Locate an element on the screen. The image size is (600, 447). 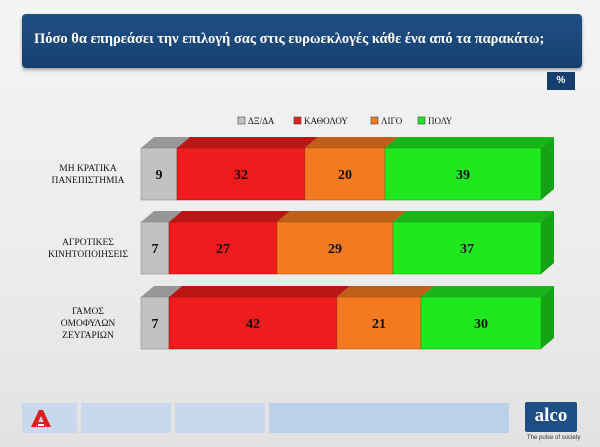
category-label-line: ΠΑΝΕΠΙΣΤΗΜΙΑ is located at coordinates (87, 181).